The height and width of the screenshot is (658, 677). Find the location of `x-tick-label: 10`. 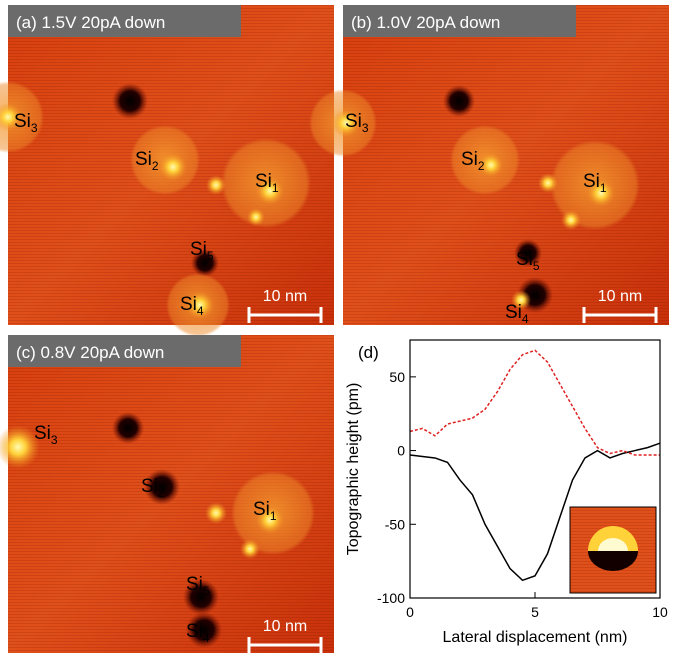

x-tick-label: 10 is located at coordinates (660, 612).